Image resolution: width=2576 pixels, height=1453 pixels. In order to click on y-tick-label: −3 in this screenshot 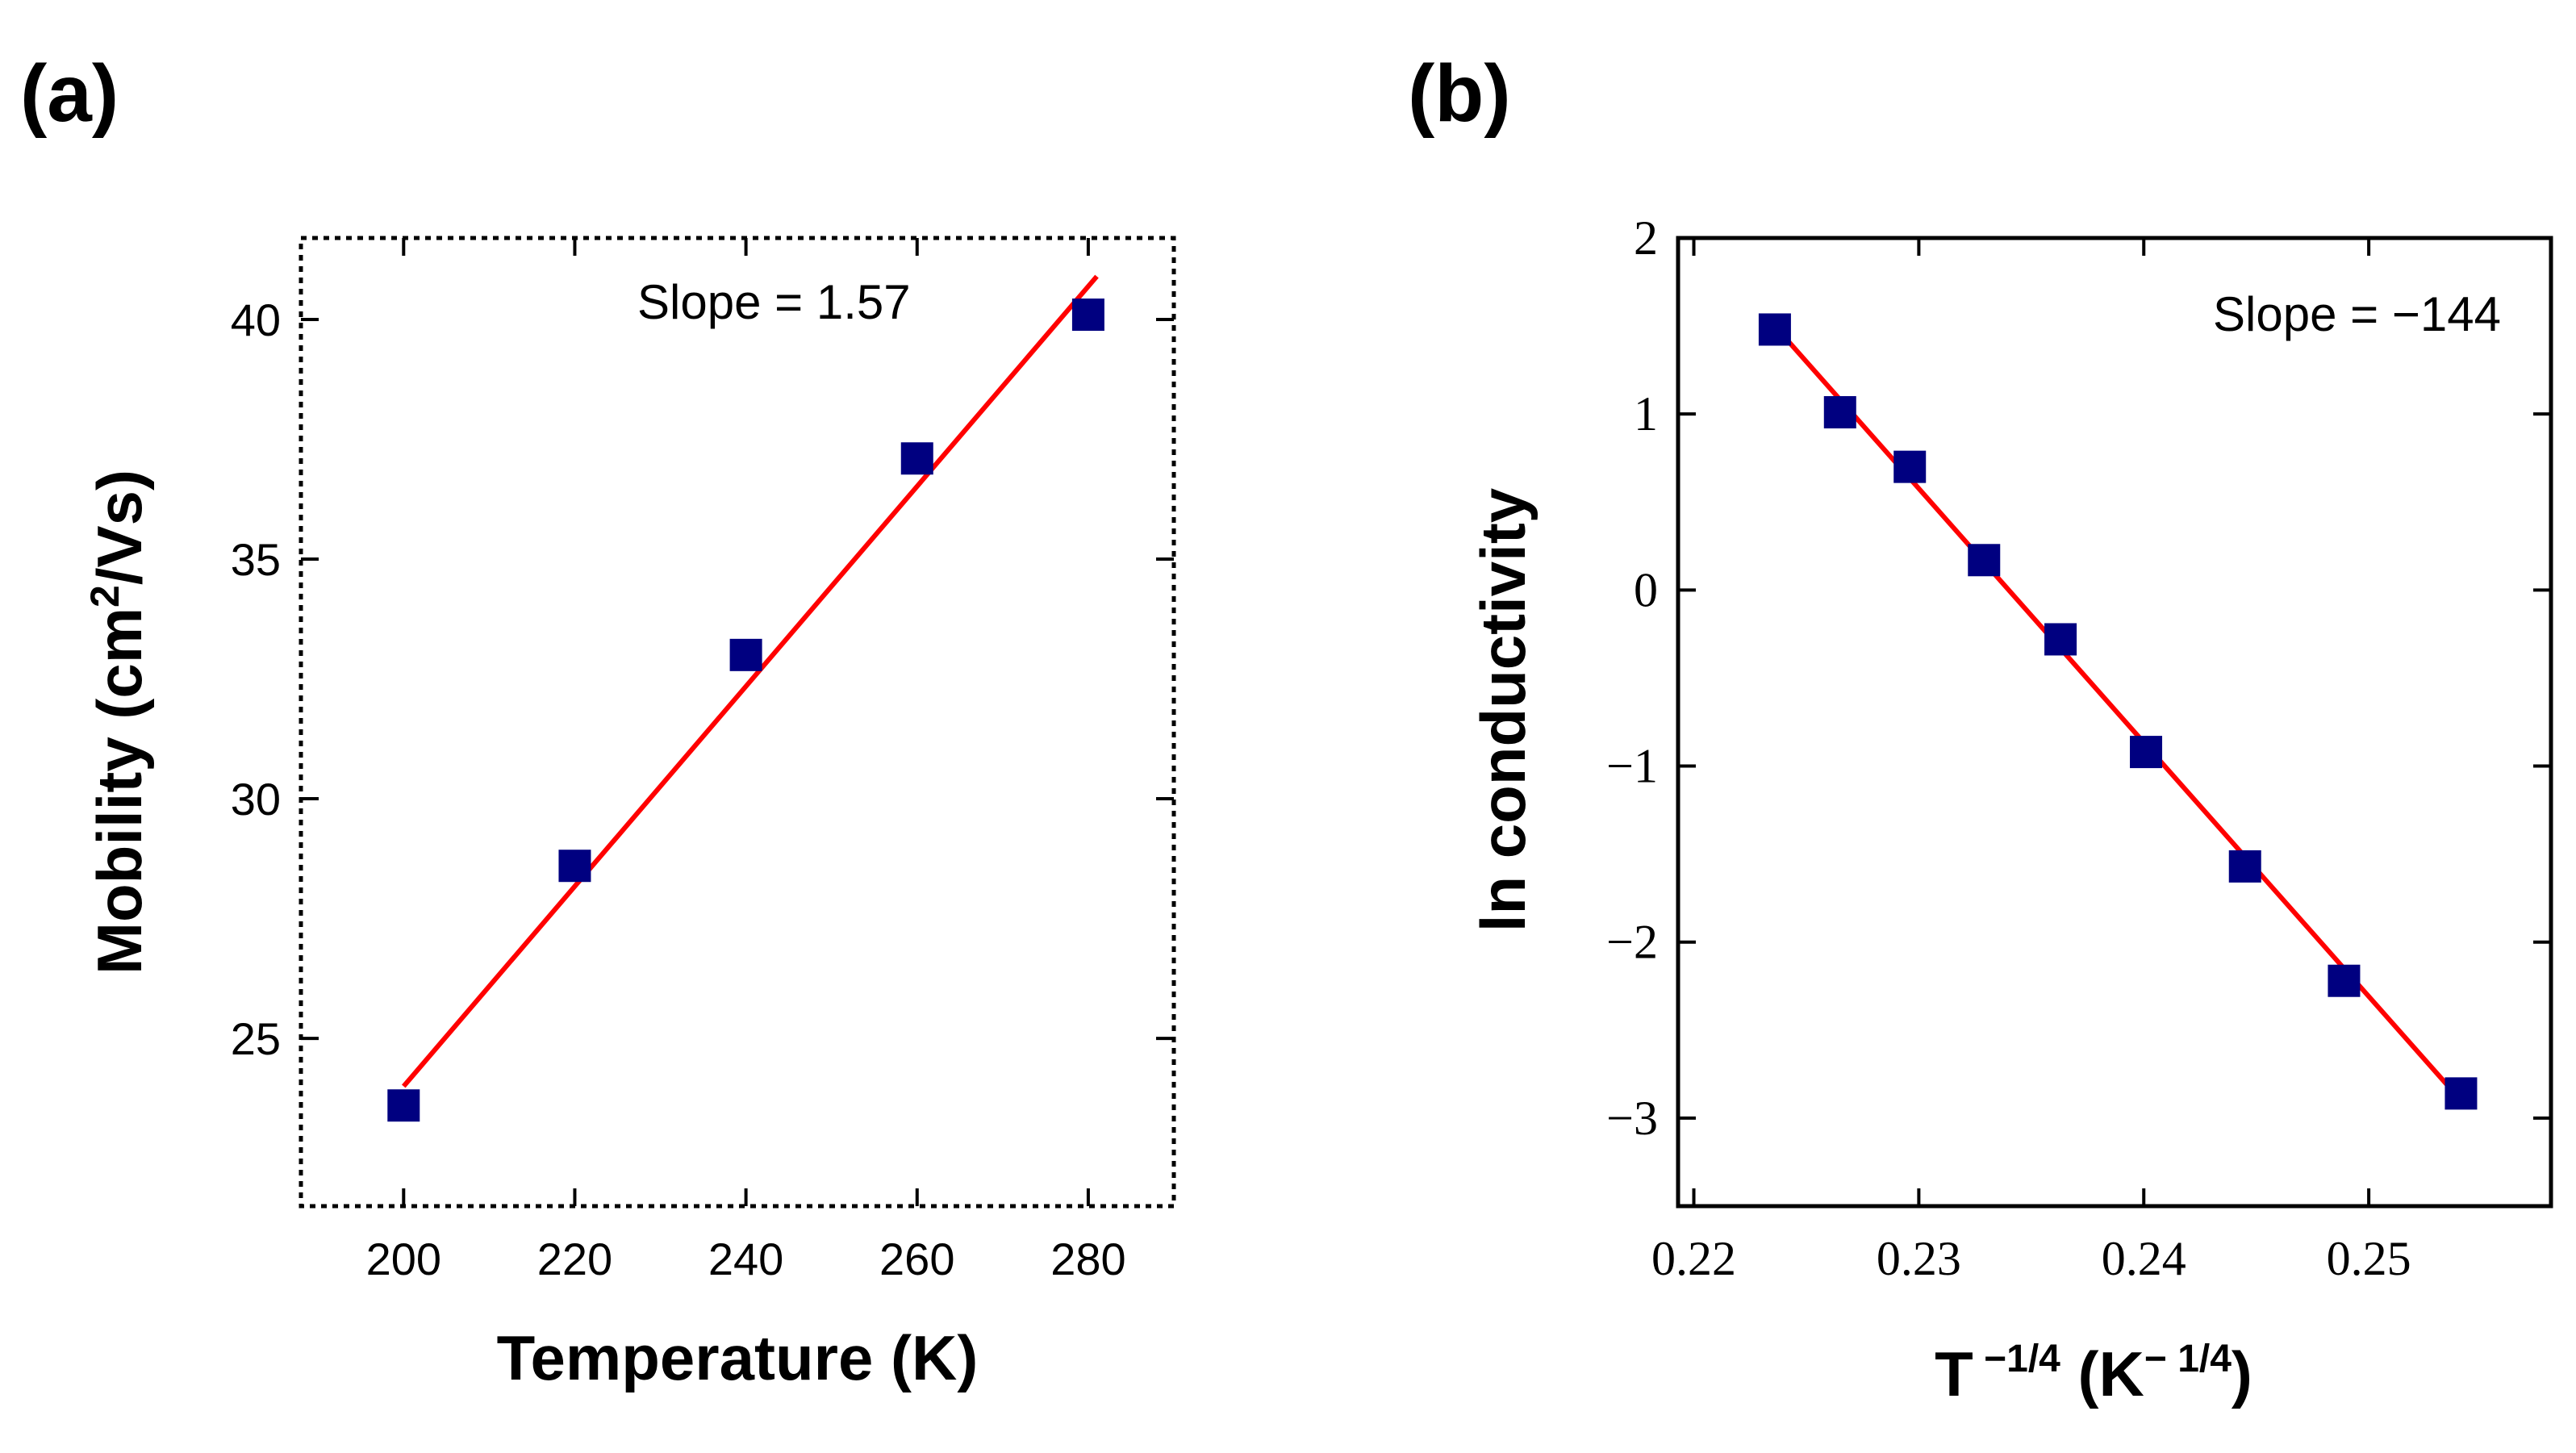, I will do `click(1632, 1118)`.